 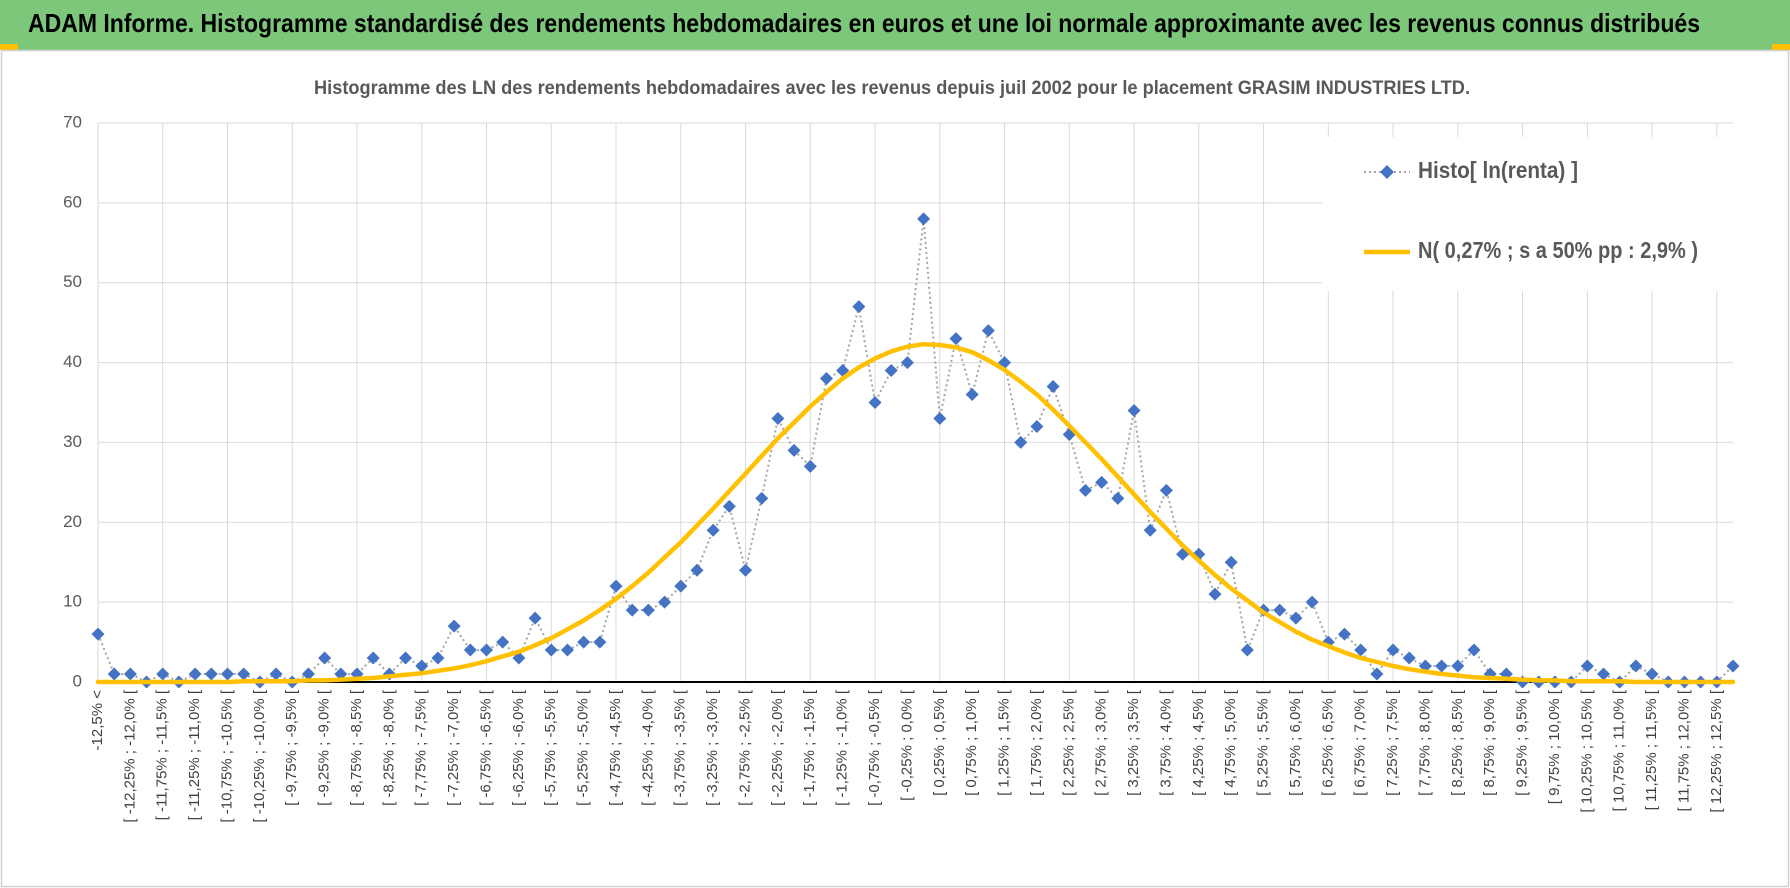 What do you see at coordinates (712, 747) in the screenshot?
I see `x-tick-label: [ -3,25% ; -3,0% [` at bounding box center [712, 747].